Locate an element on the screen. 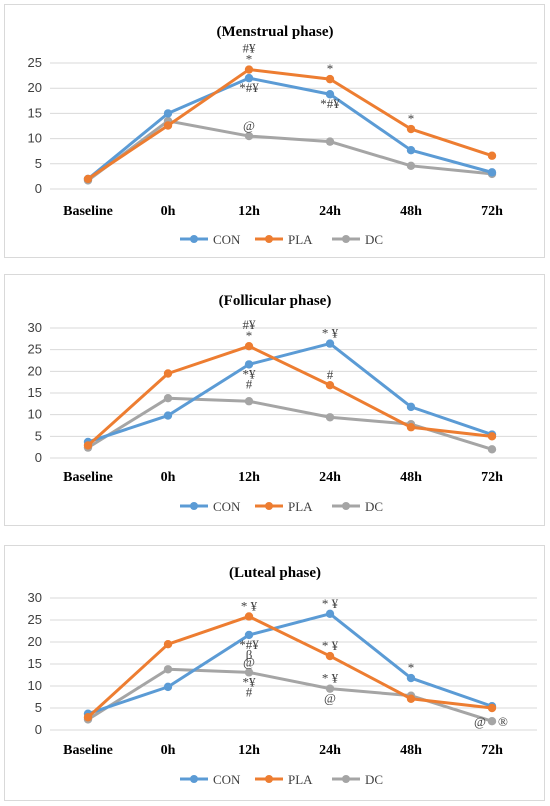 This screenshot has width=550, height=806. chart-title: (Follicular phase) is located at coordinates (275, 301).